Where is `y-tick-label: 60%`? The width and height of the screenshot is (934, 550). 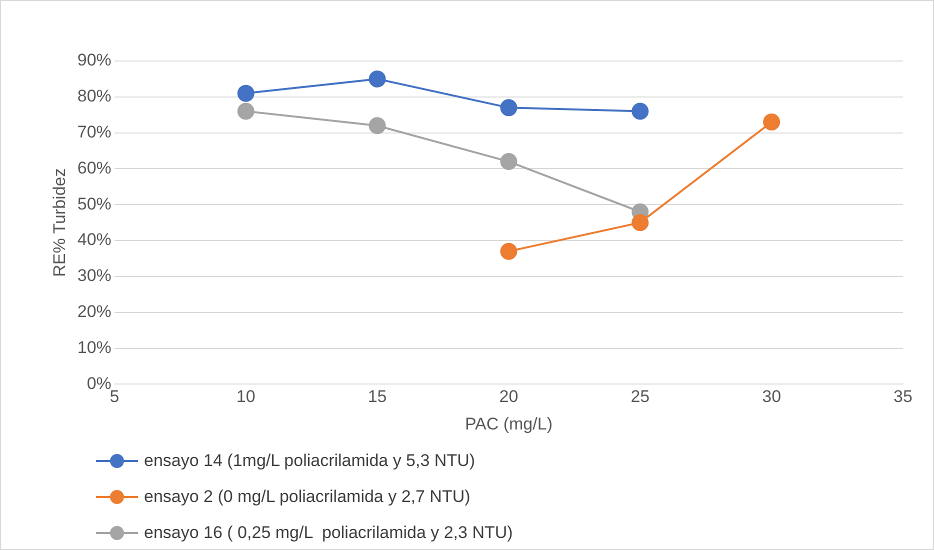 y-tick-label: 60% is located at coordinates (94, 168).